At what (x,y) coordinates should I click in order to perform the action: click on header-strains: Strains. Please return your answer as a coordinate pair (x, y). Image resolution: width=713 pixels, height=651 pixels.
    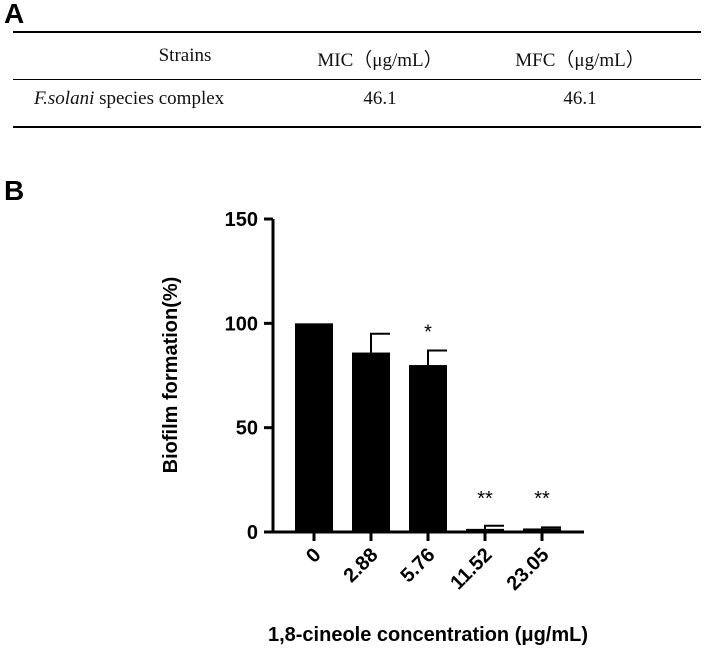
    Looking at the image, I should click on (185, 55).